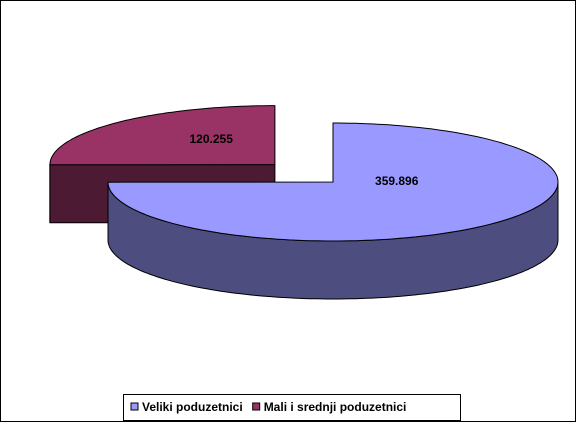 The image size is (577, 428). Describe the element at coordinates (335, 407) in the screenshot. I see `legend-label: Mali i srednji poduzetnici` at that location.